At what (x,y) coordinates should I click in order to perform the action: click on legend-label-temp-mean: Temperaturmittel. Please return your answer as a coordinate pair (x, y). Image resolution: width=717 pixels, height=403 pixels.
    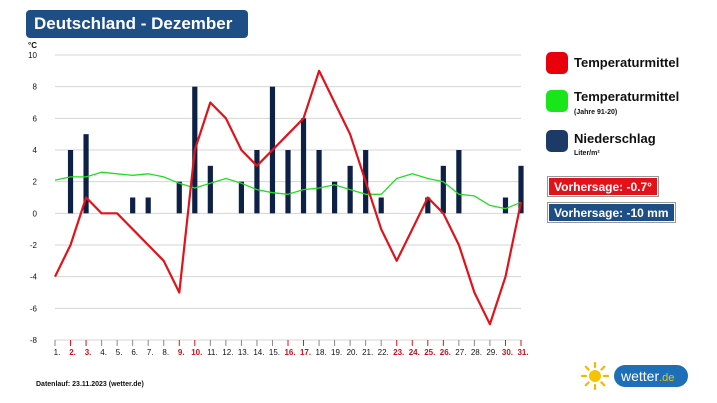
    Looking at the image, I should click on (627, 62).